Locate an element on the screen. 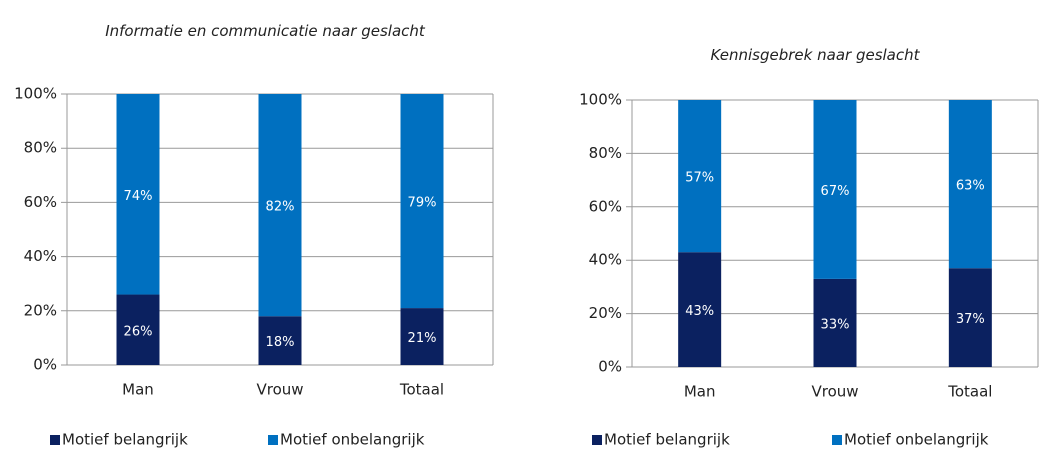 This screenshot has height=450, width=1045. data-label: 21% is located at coordinates (422, 338).